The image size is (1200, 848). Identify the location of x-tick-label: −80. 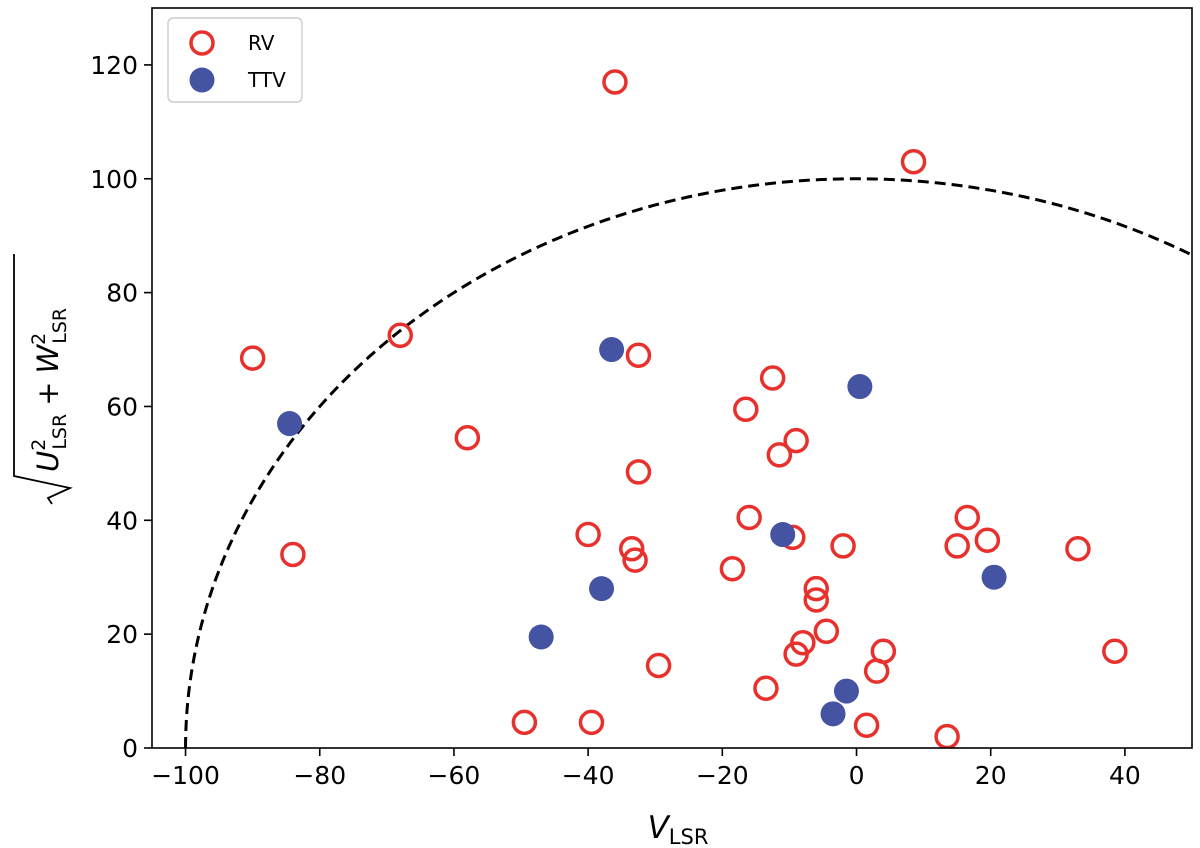
(319, 775).